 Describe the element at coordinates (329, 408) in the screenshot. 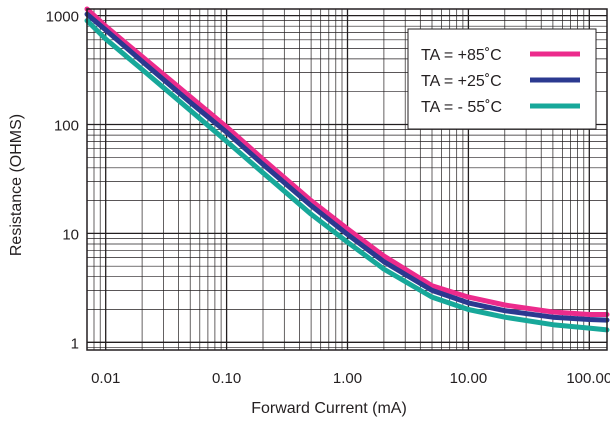

I see `x-axis-label: Forward Current (mA)` at that location.